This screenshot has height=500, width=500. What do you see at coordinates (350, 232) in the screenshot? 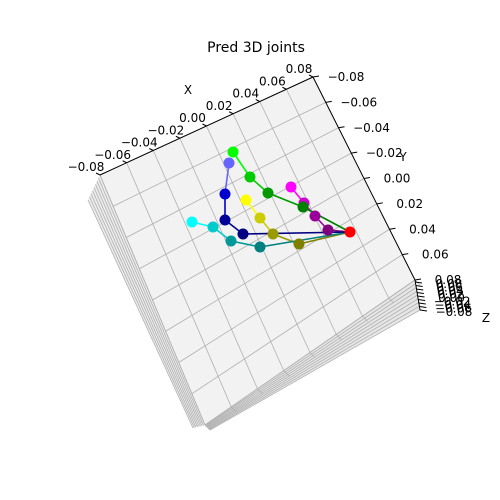
I see `joint-wrist` at bounding box center [350, 232].